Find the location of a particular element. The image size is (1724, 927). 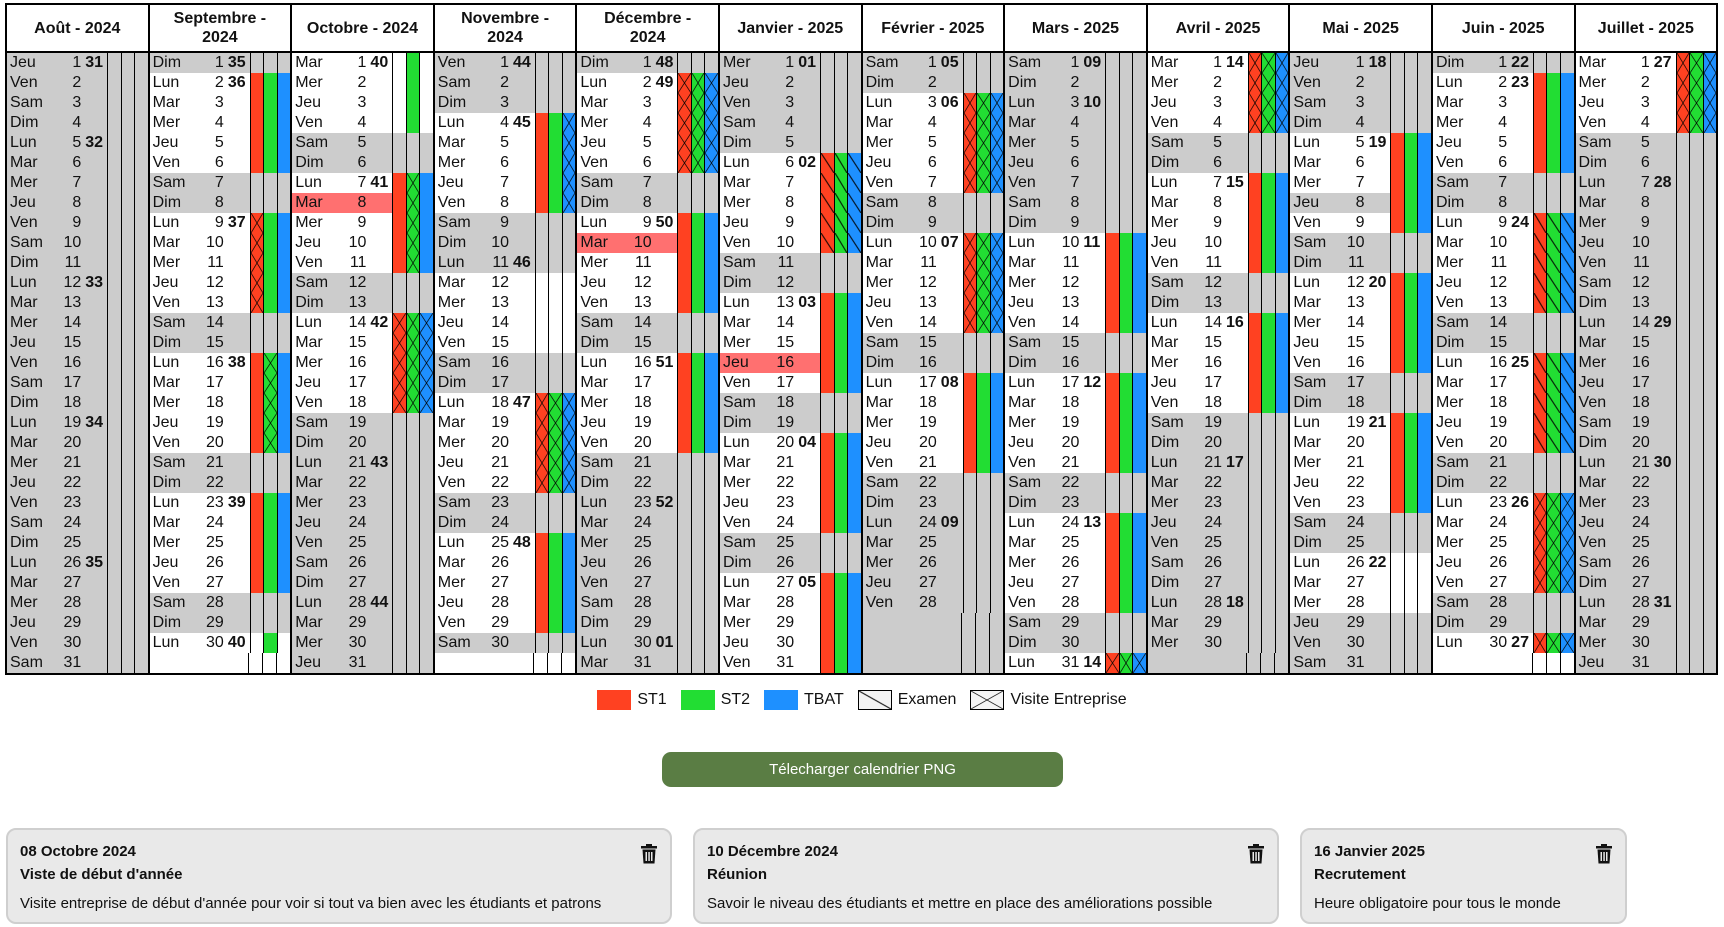

day-label: Dim 1 48 is located at coordinates (627, 63).